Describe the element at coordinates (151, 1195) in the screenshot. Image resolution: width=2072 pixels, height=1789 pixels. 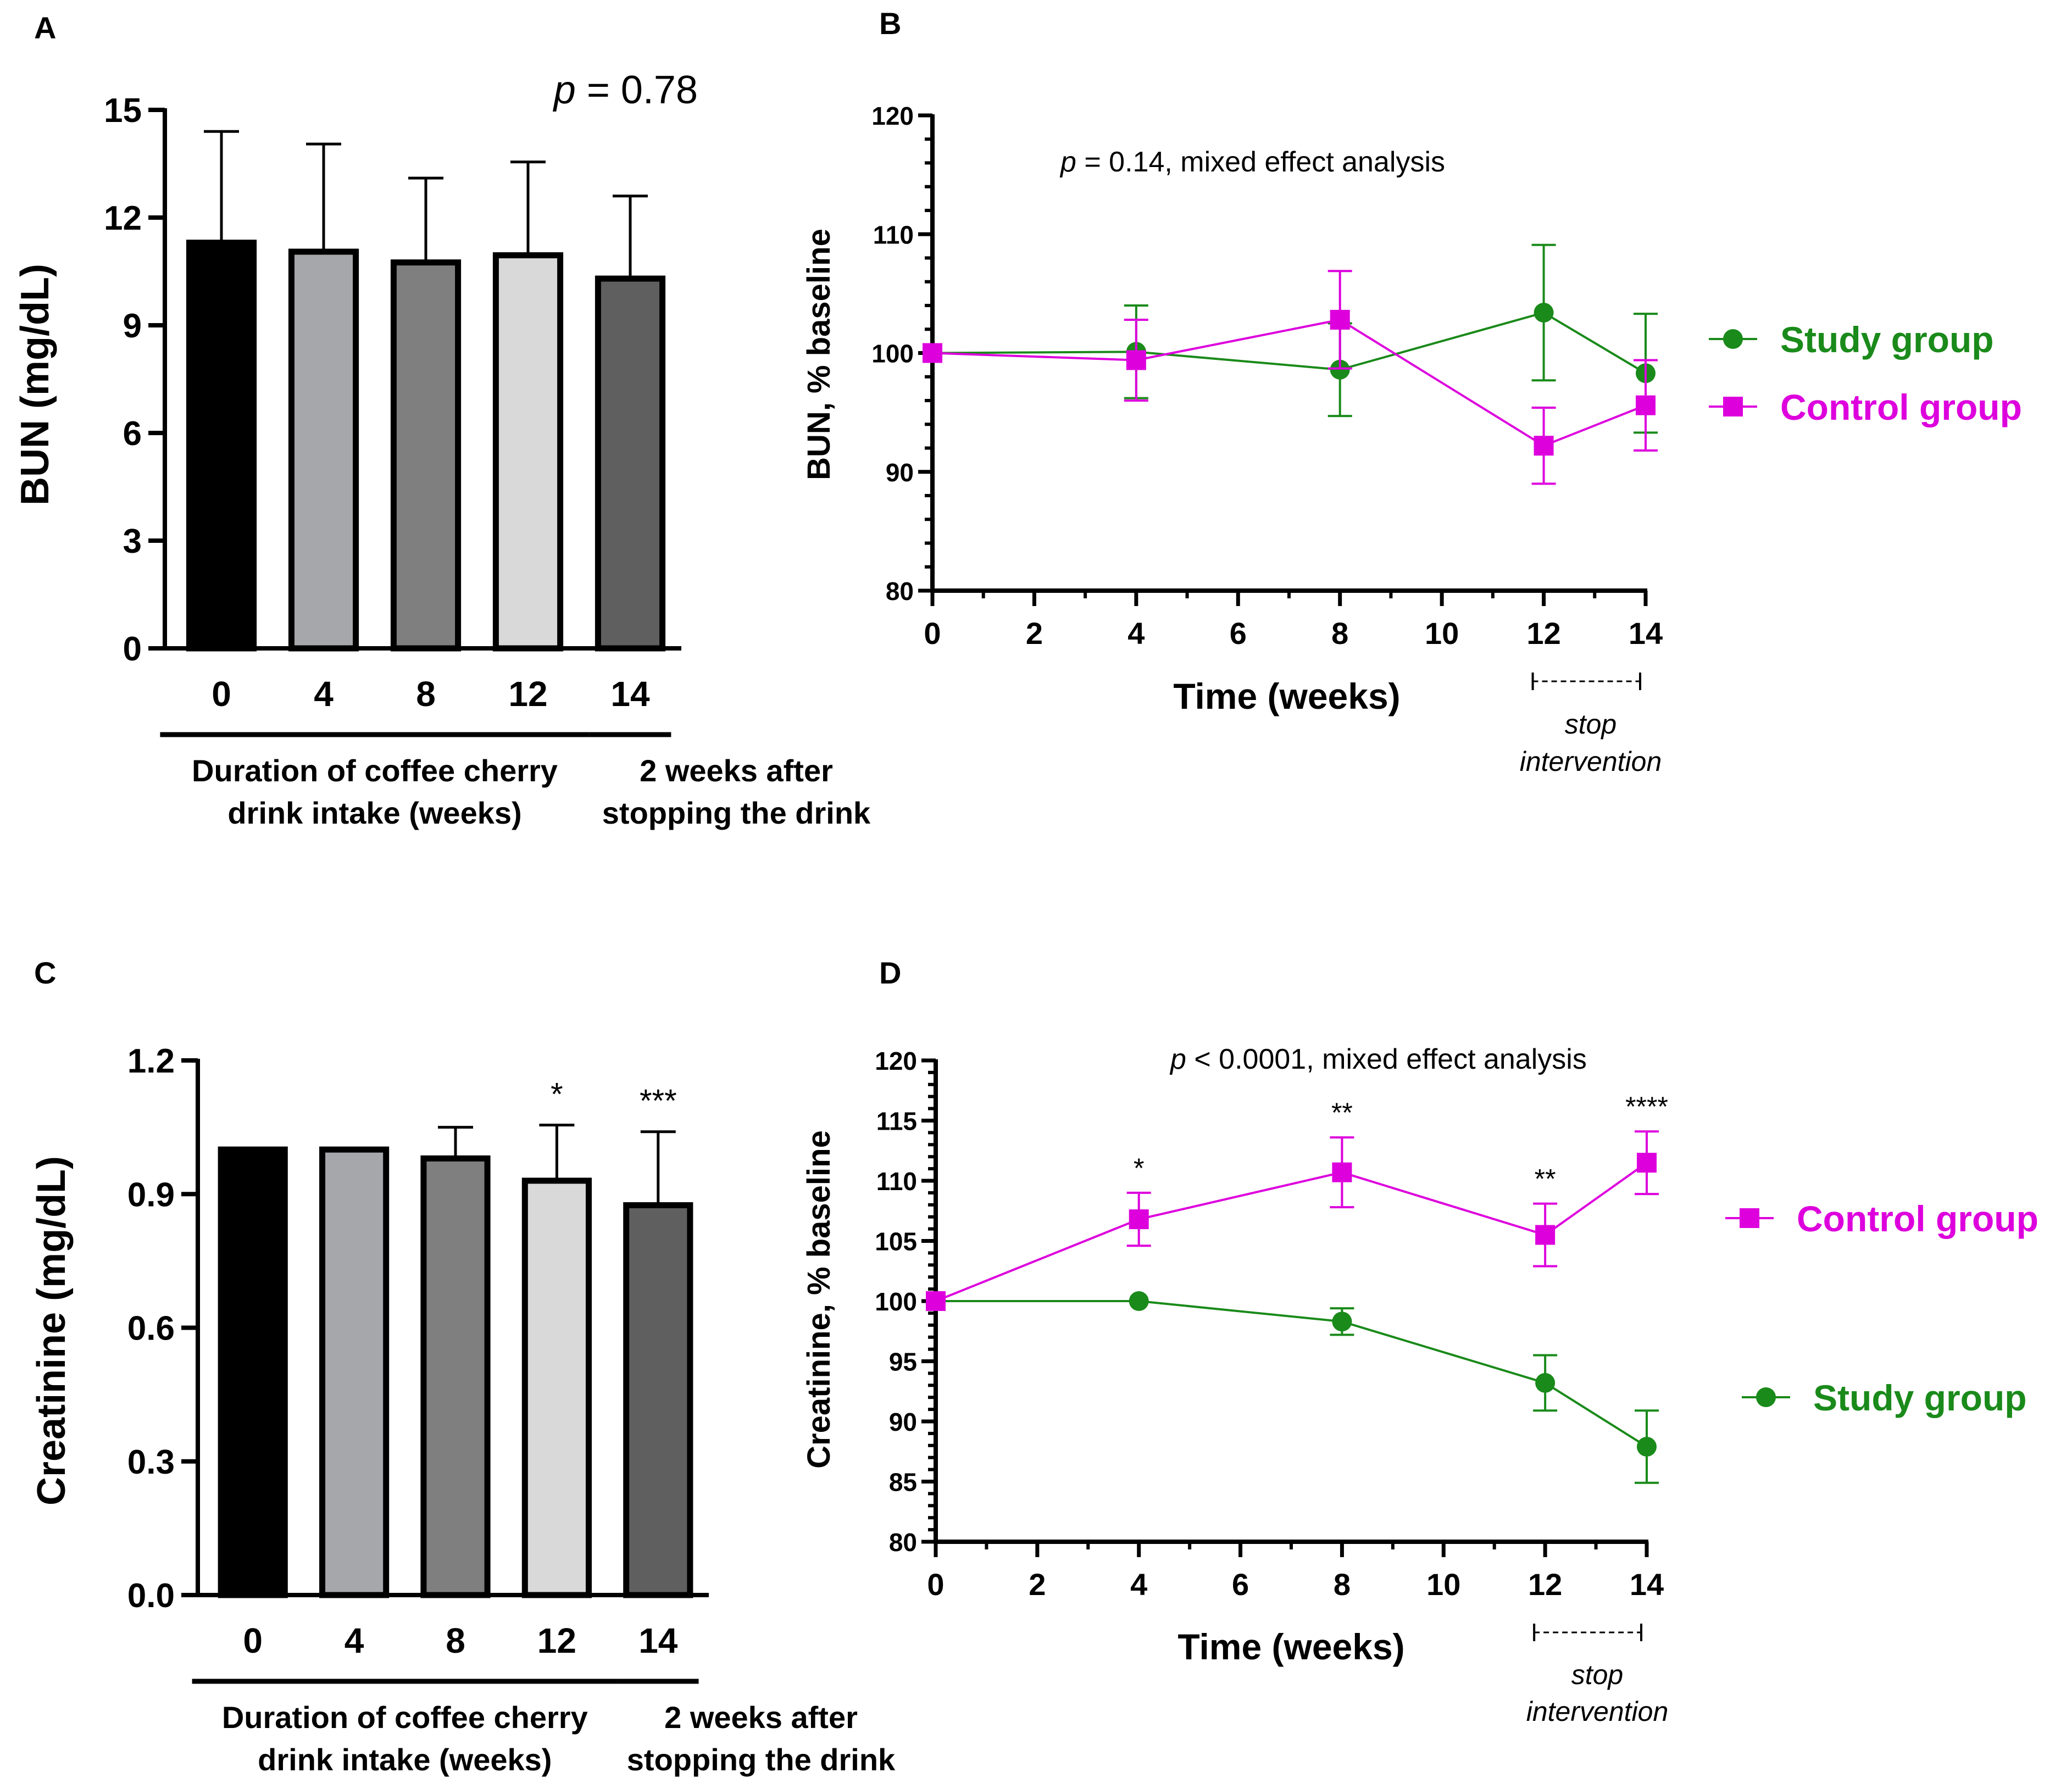
I see `y-tick-label: 0.9` at that location.